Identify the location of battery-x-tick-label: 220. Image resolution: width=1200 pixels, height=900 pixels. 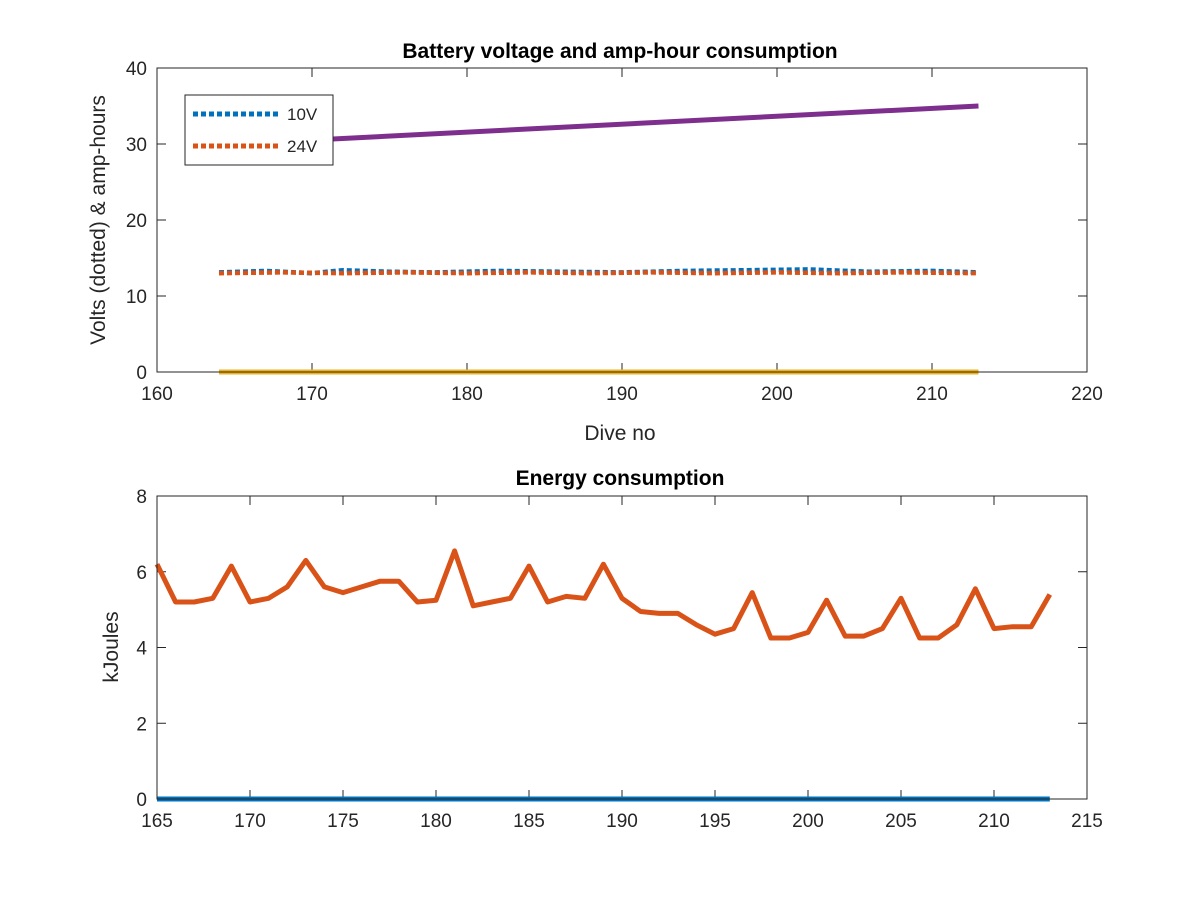
(1087, 394).